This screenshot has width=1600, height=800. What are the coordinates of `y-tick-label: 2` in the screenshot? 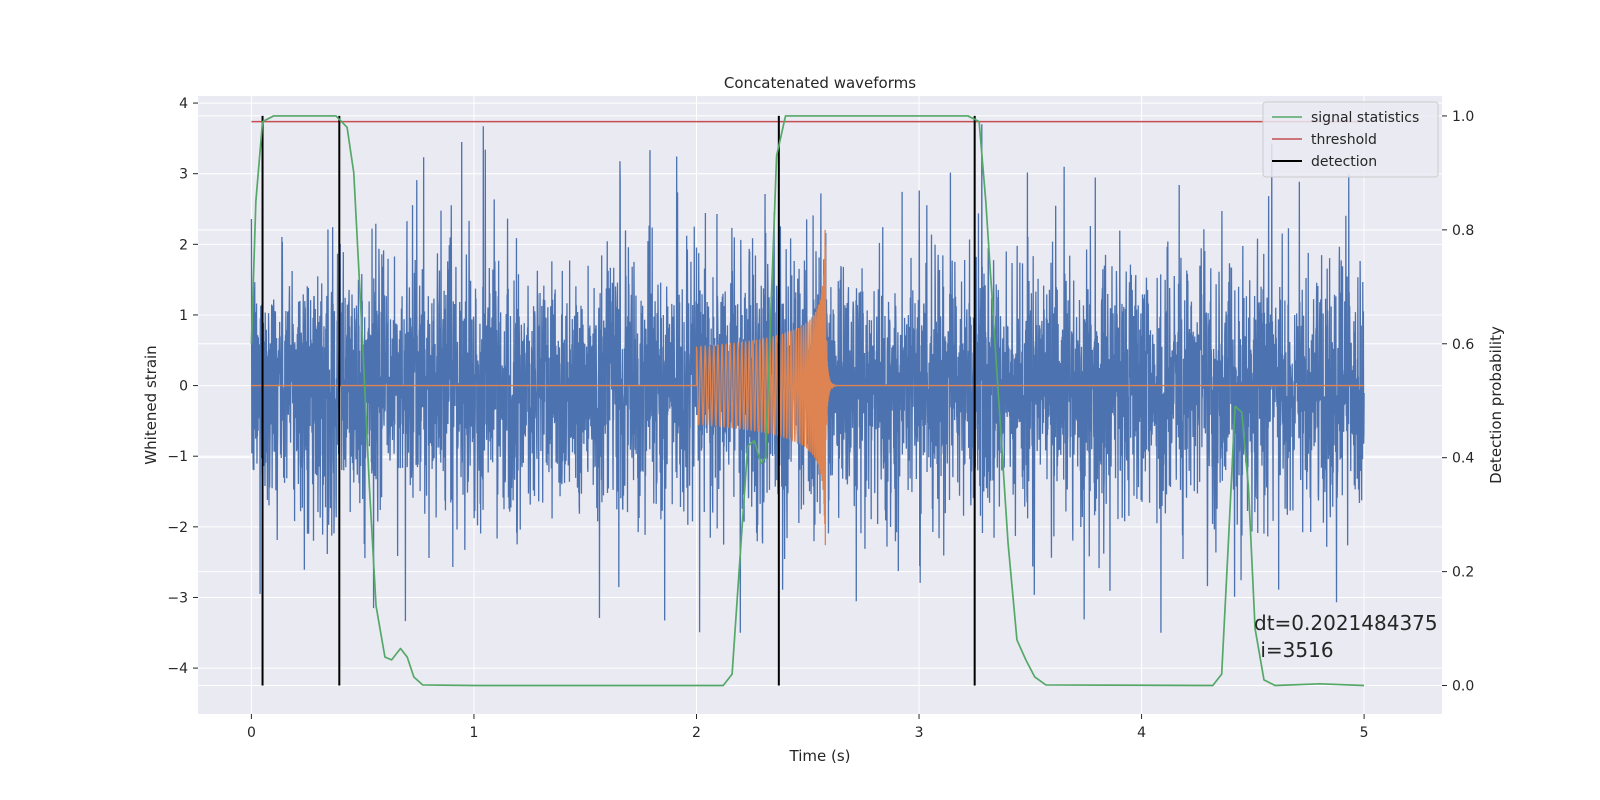 It's located at (183, 245).